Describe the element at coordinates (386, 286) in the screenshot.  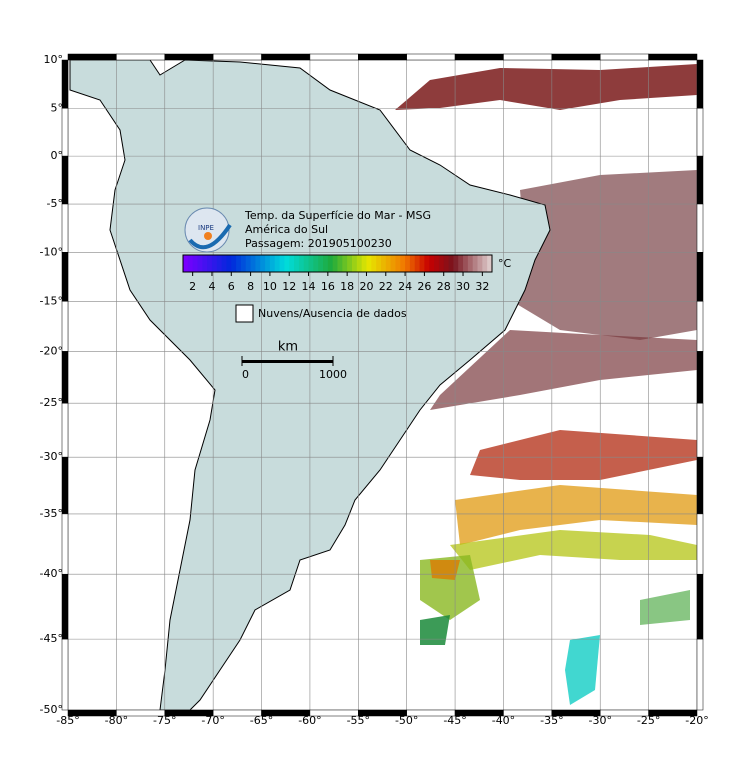
I see `colorbar-label: 22` at that location.